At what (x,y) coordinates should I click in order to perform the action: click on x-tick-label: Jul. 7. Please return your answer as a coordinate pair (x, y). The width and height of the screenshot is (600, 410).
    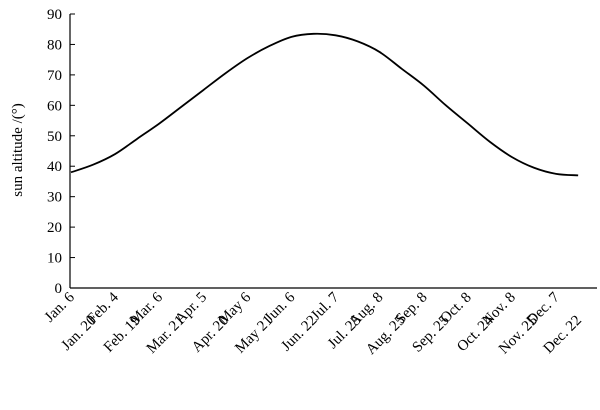
    Looking at the image, I should click on (325, 306).